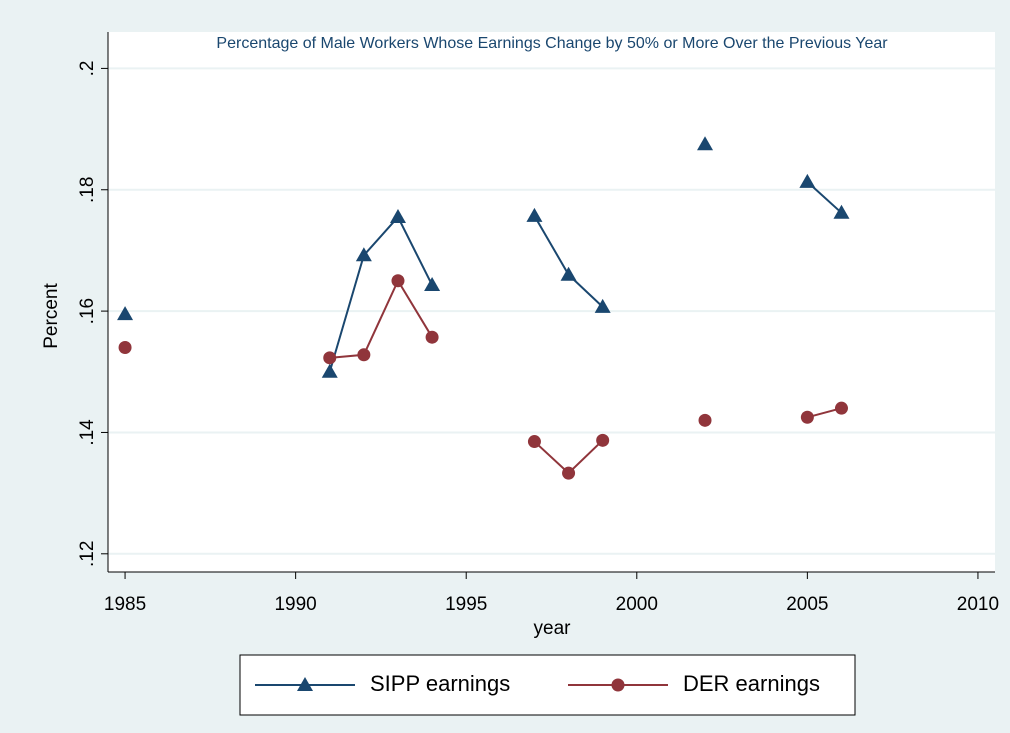 The height and width of the screenshot is (733, 1010). I want to click on y-tick-label: .18, so click(87, 190).